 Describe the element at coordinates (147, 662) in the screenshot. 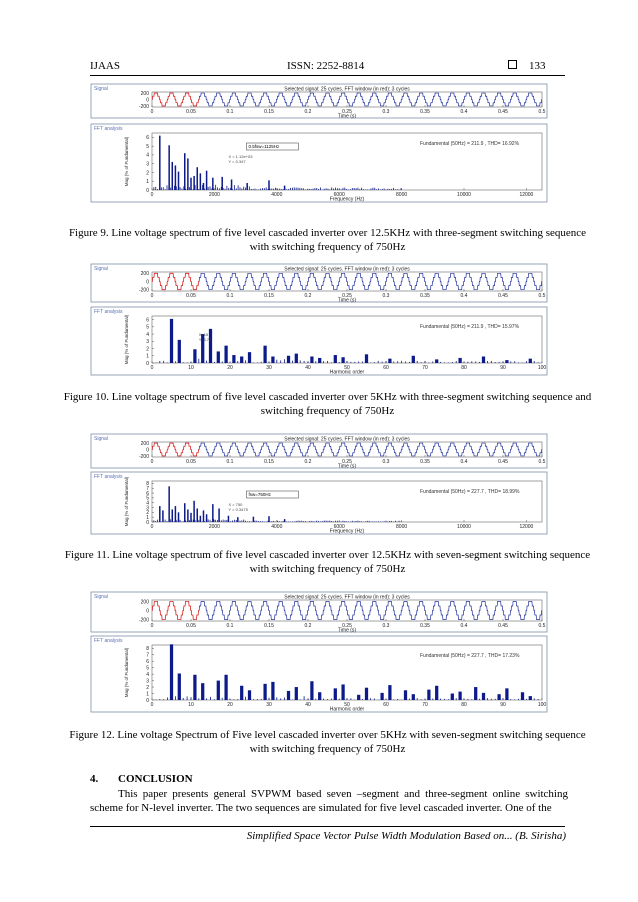

I see `fft-ytick-label: 6` at that location.